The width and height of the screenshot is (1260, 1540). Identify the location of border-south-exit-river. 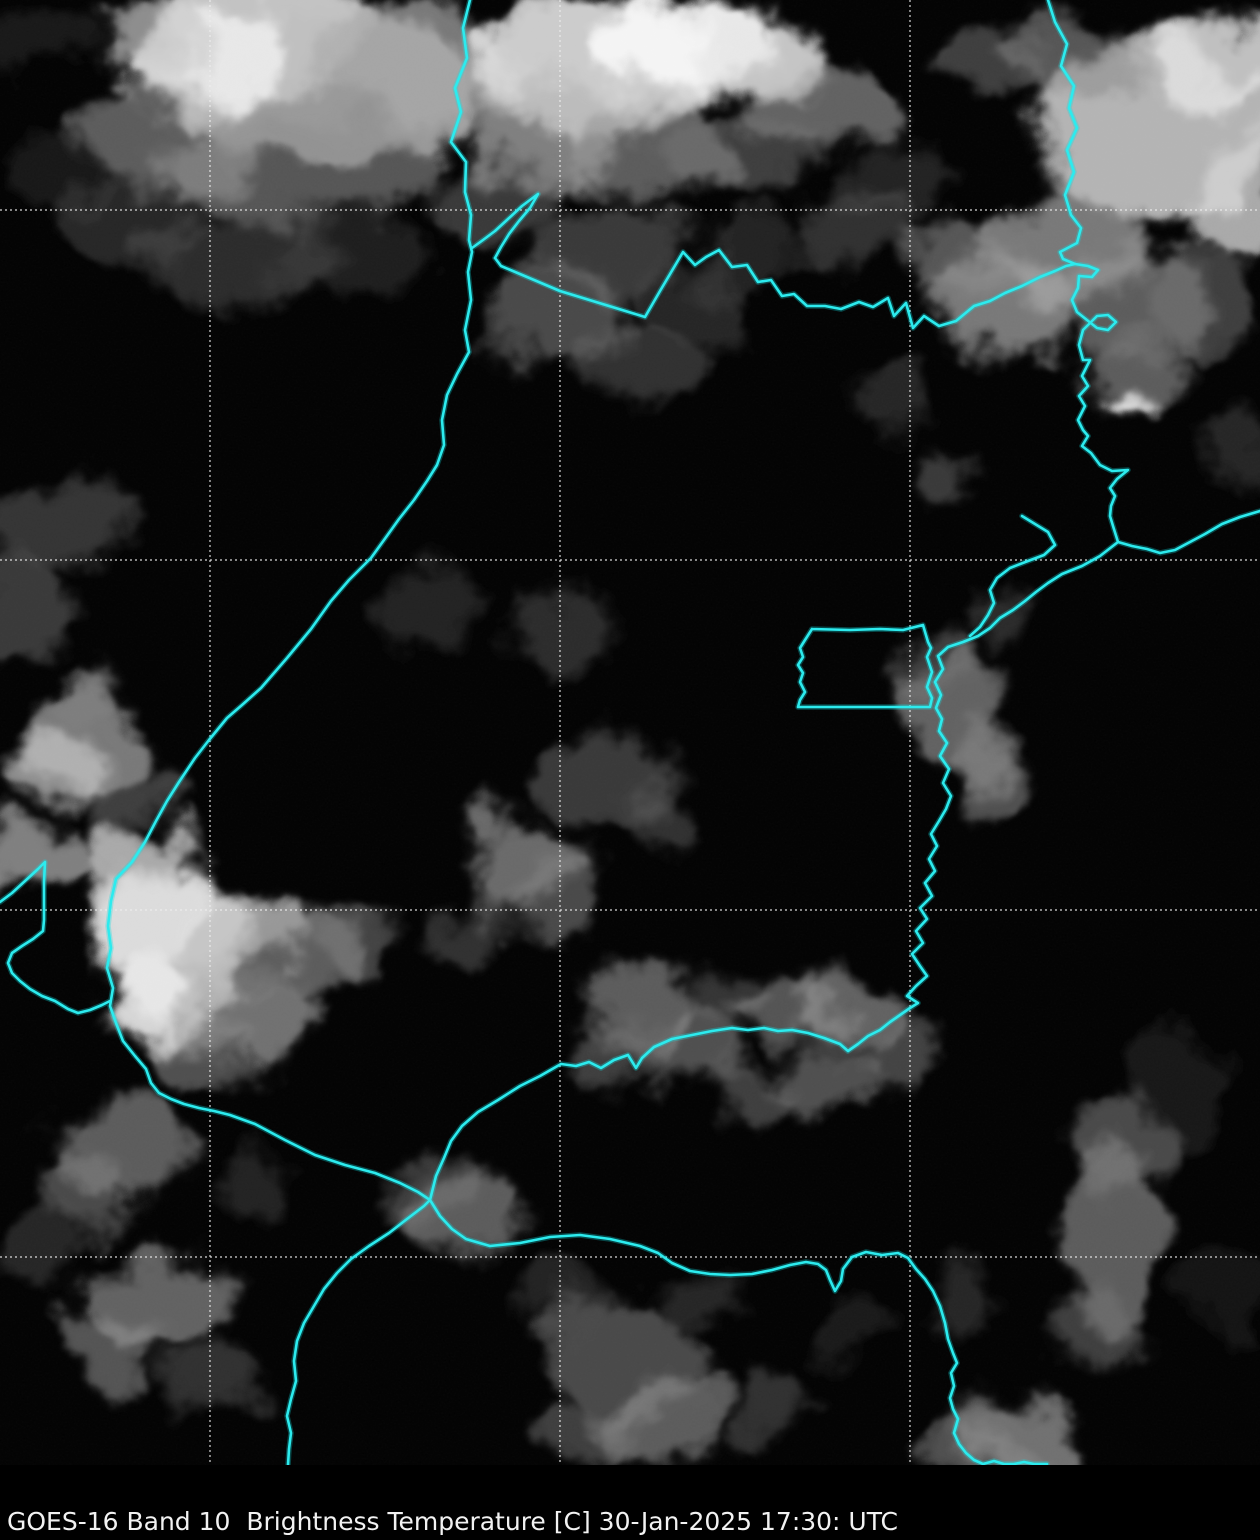
(738, 1331).